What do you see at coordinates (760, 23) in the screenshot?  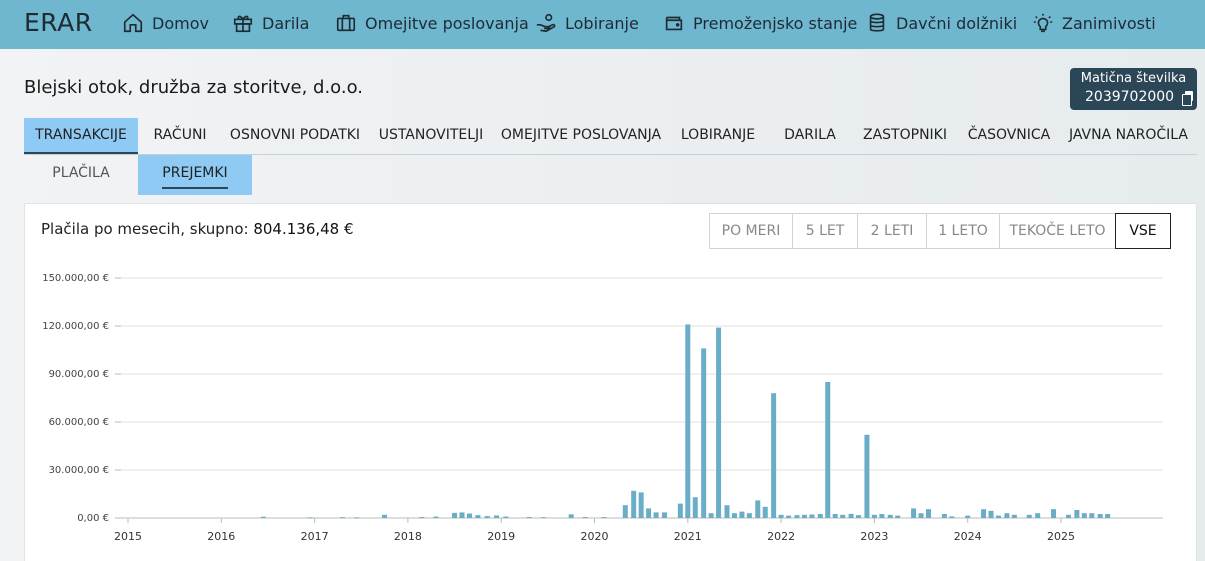 I see `nav-item-premozenjsko-stanje: Premoženjsko stanje` at bounding box center [760, 23].